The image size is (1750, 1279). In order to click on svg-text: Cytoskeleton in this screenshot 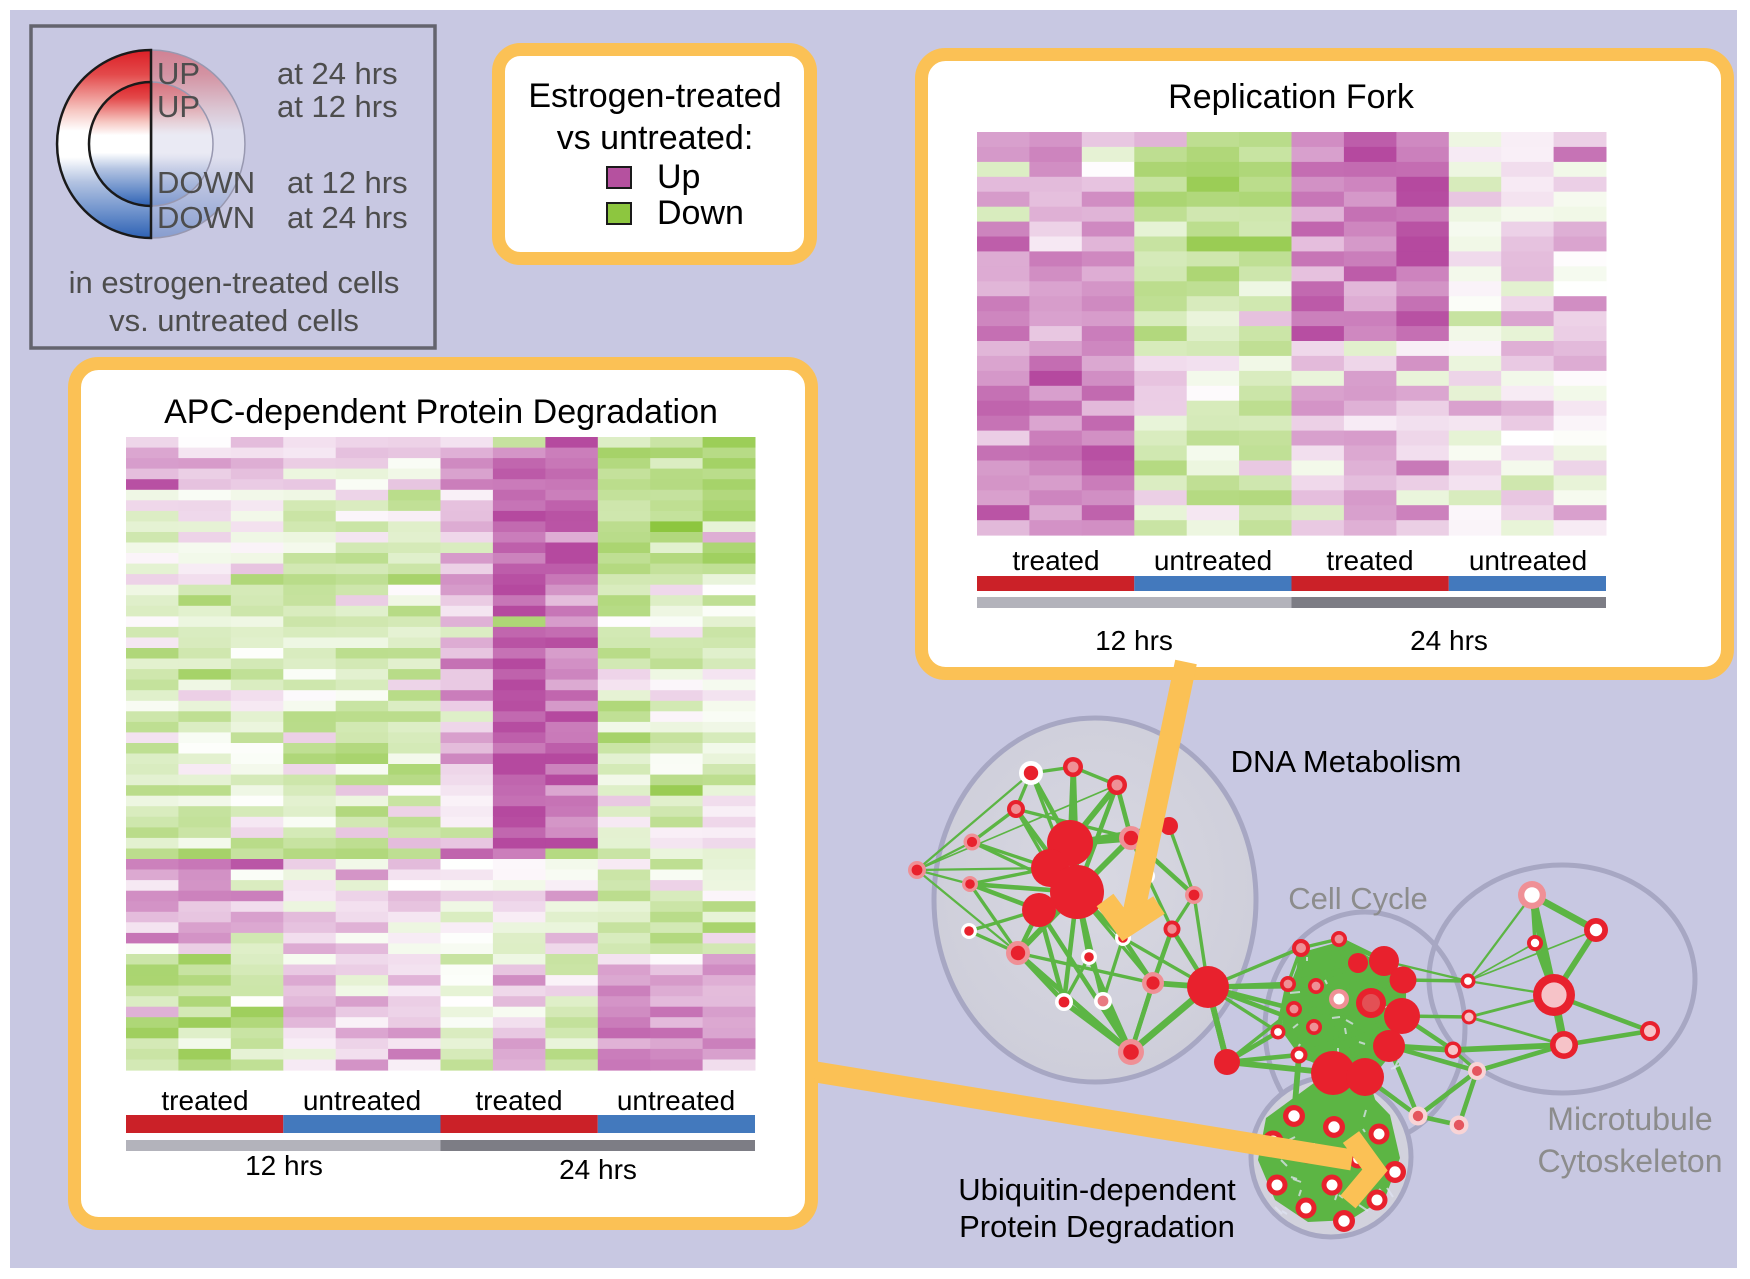, I will do `click(1630, 1161)`.